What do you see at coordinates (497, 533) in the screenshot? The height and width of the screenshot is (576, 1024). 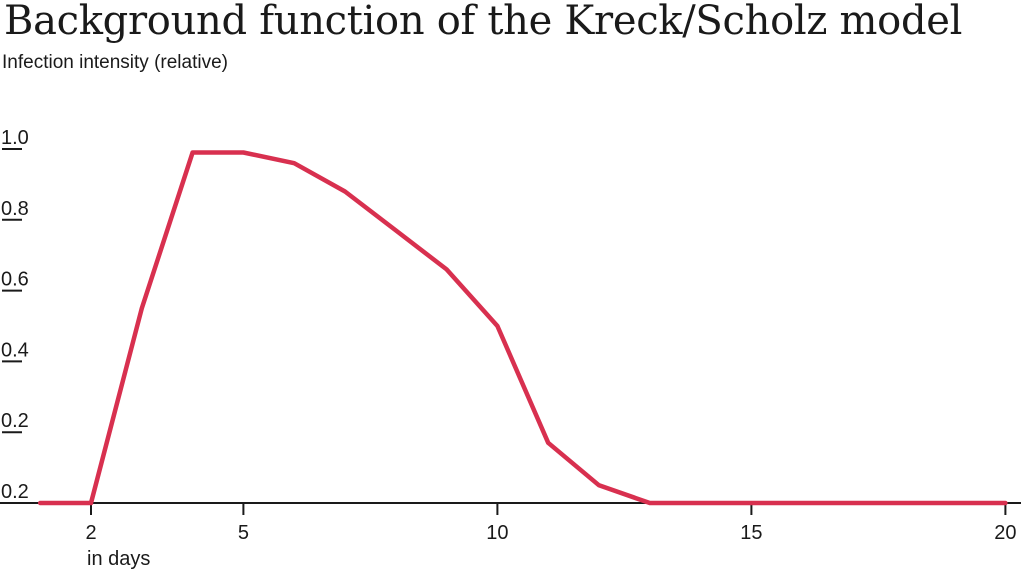 I see `x-tick-label: 10` at bounding box center [497, 533].